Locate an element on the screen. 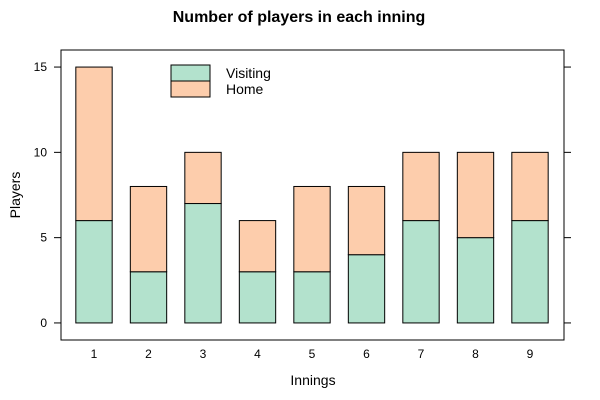 This screenshot has height=400, width=600. legend-label-home: Home is located at coordinates (245, 89).